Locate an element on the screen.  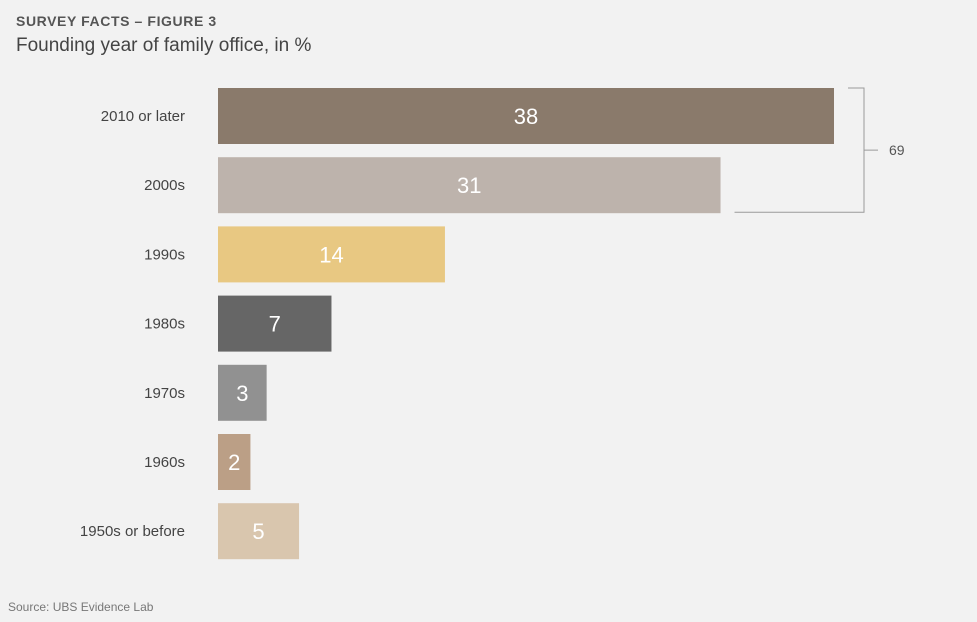
total-bracket is located at coordinates (806, 150).